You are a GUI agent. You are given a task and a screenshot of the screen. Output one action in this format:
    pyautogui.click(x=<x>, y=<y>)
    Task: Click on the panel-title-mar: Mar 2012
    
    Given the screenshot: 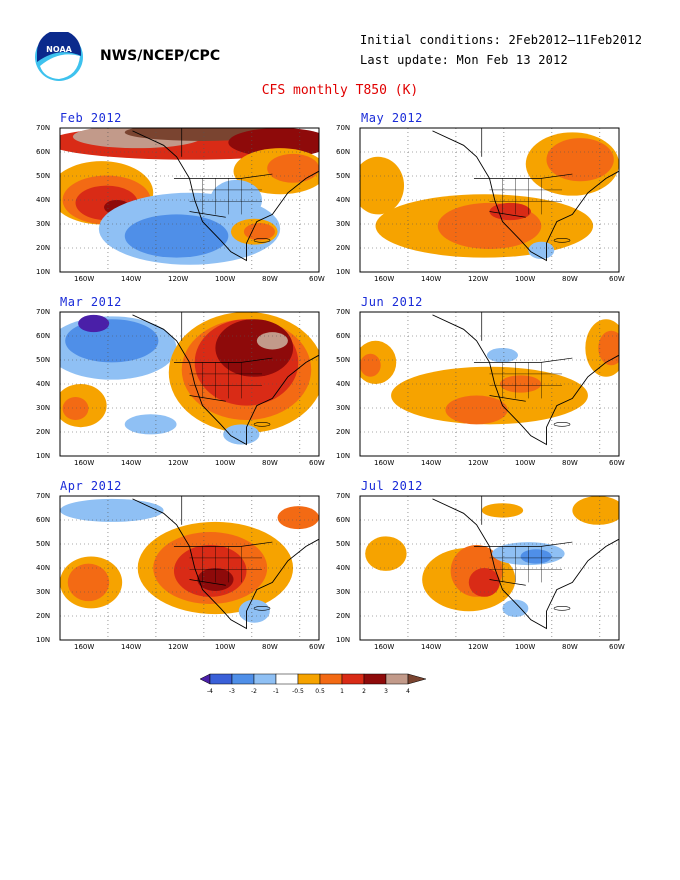 What is the action you would take?
    pyautogui.click(x=91, y=302)
    